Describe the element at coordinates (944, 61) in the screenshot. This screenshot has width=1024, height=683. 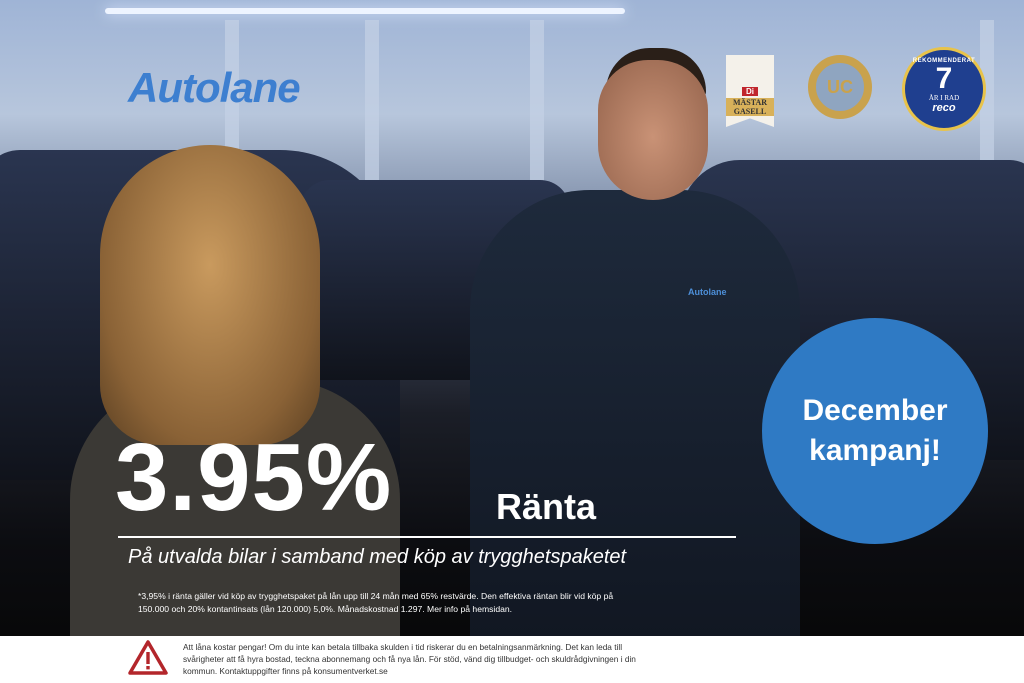
I see `reco-top: REKOMMENDERAT` at that location.